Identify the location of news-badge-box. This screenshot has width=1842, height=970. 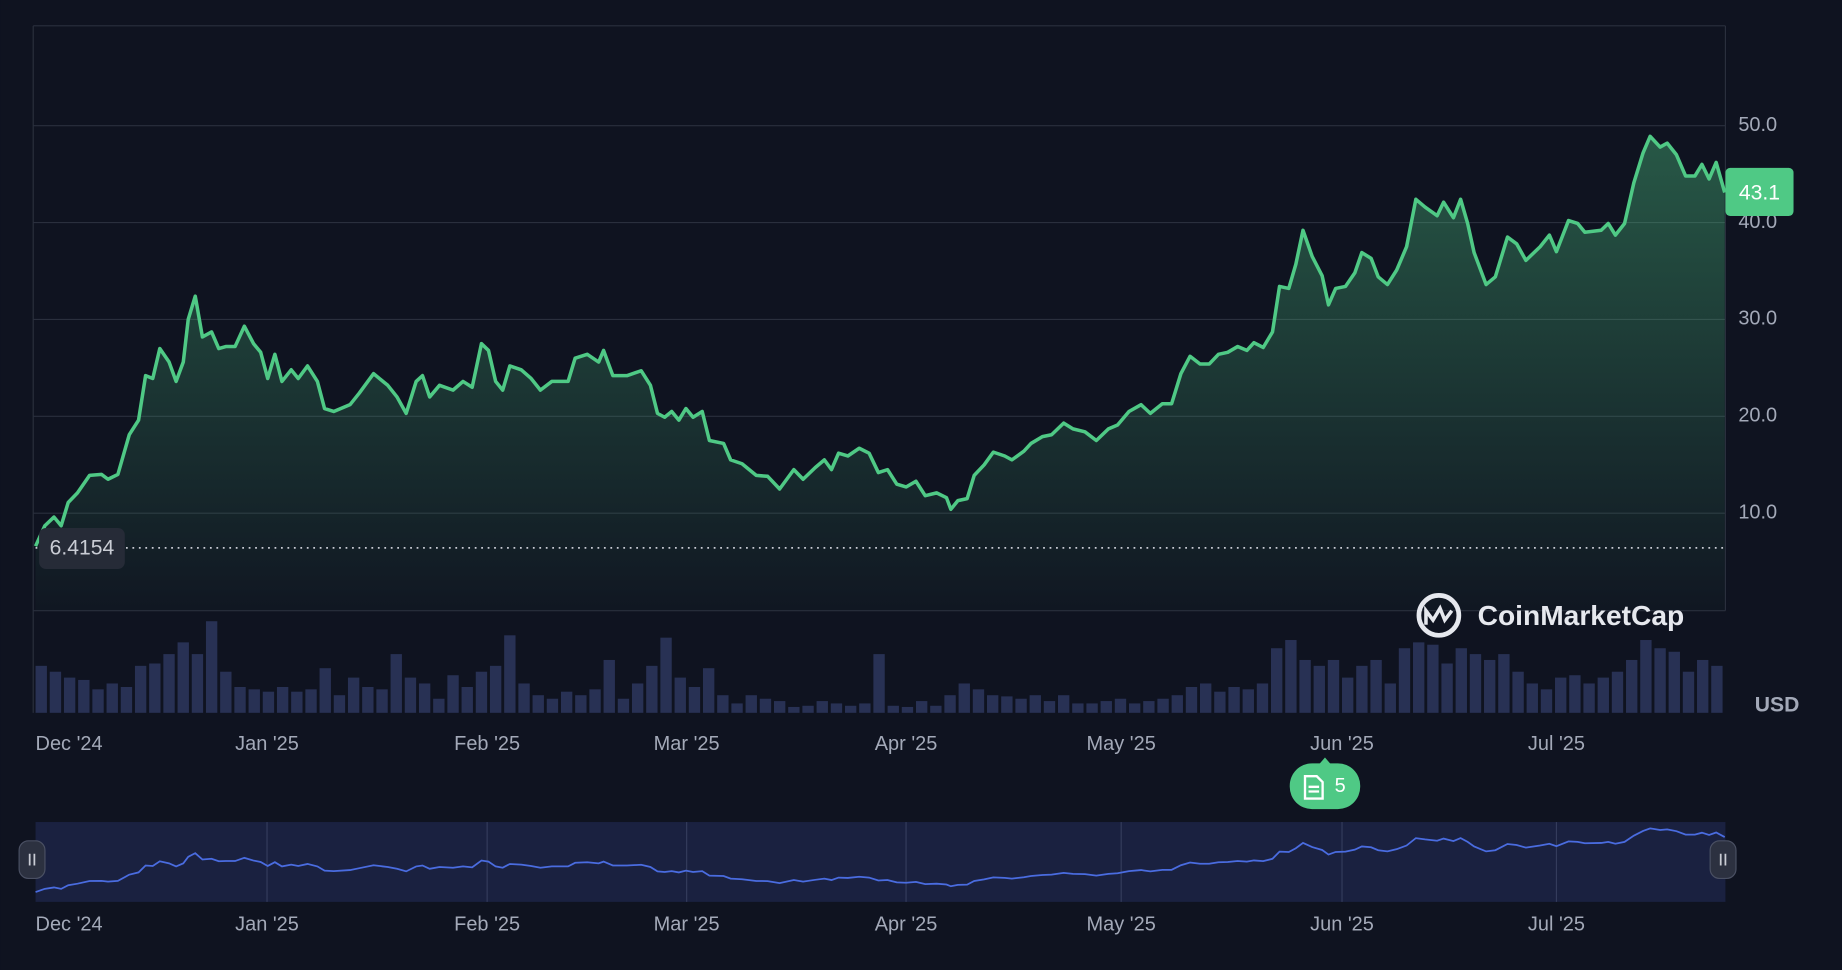
(1325, 786).